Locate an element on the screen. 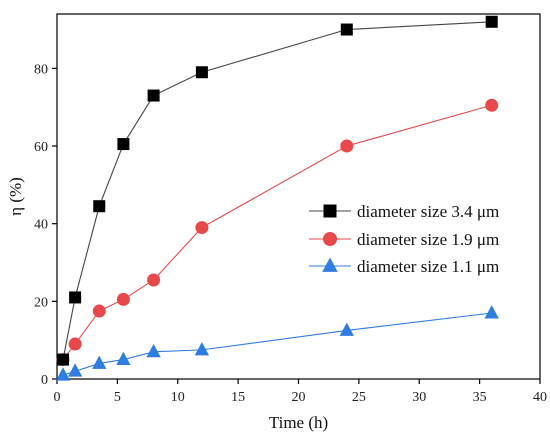 This screenshot has height=443, width=550. x-tick-label: 20 is located at coordinates (299, 397).